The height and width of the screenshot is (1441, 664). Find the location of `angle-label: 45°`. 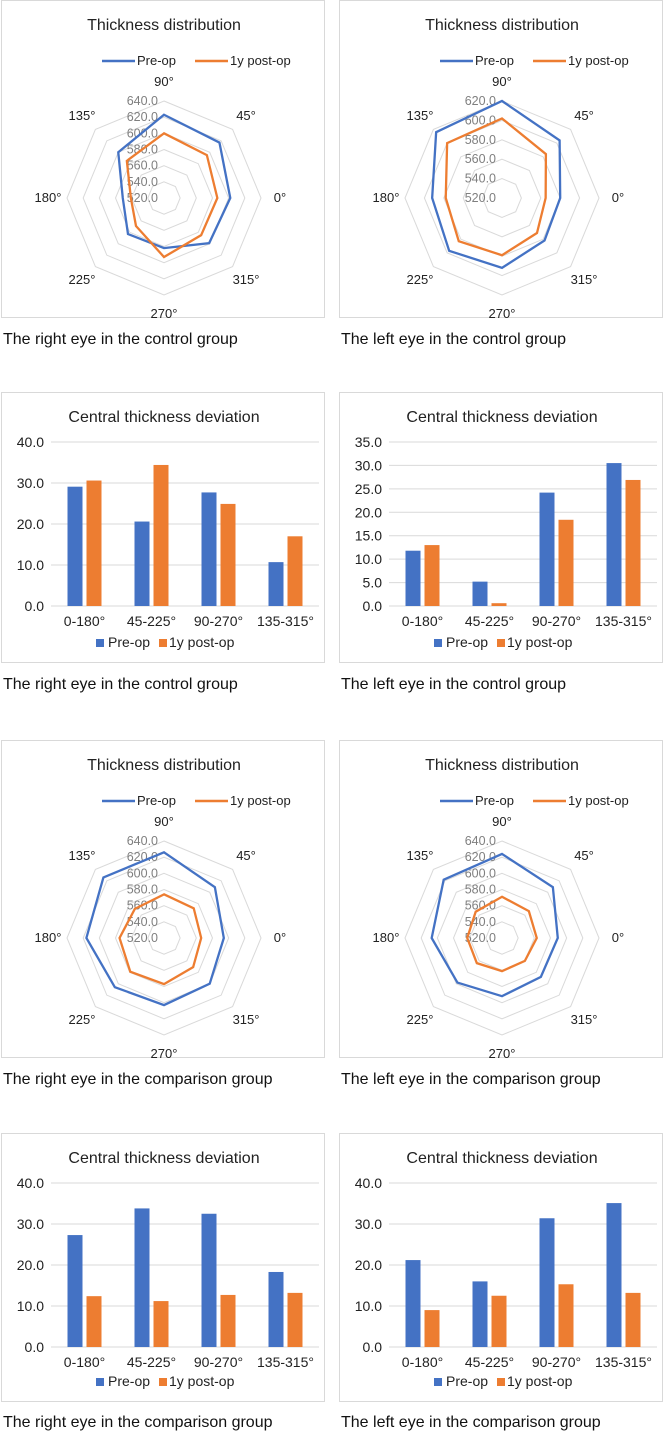

angle-label: 45° is located at coordinates (584, 855).